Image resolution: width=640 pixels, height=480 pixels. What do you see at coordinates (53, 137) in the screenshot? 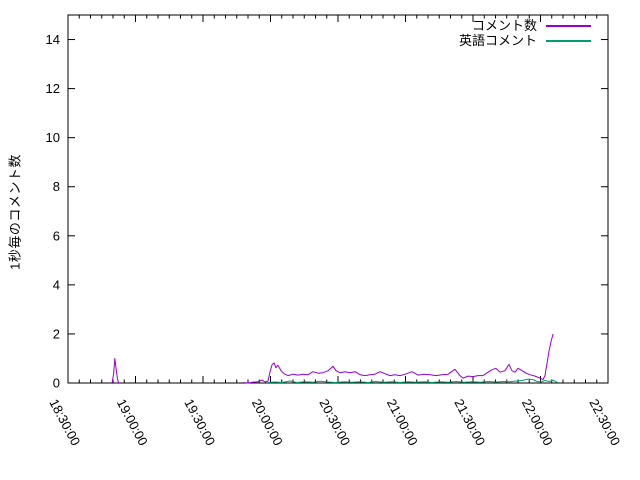
I see `y-tick-label: 10` at bounding box center [53, 137].